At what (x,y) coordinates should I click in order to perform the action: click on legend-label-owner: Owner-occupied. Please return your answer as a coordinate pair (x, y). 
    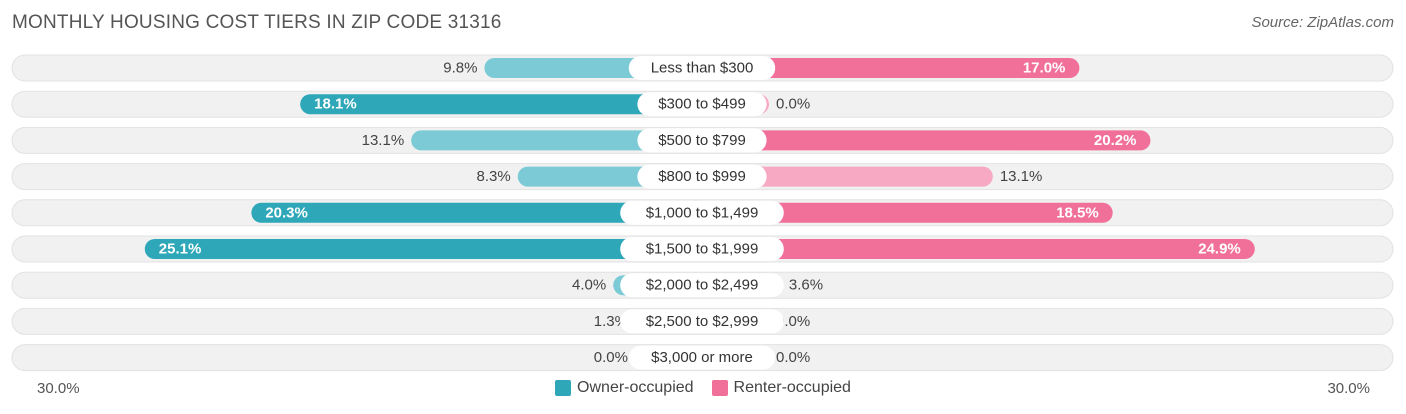
    Looking at the image, I should click on (635, 387).